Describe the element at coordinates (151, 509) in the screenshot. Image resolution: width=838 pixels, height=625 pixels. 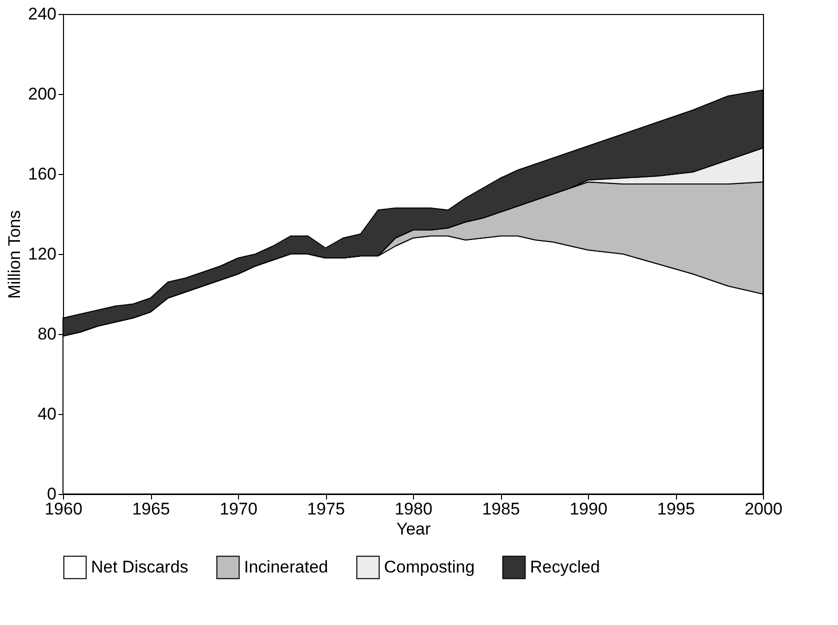
I see `x-tick-label: 1965` at that location.